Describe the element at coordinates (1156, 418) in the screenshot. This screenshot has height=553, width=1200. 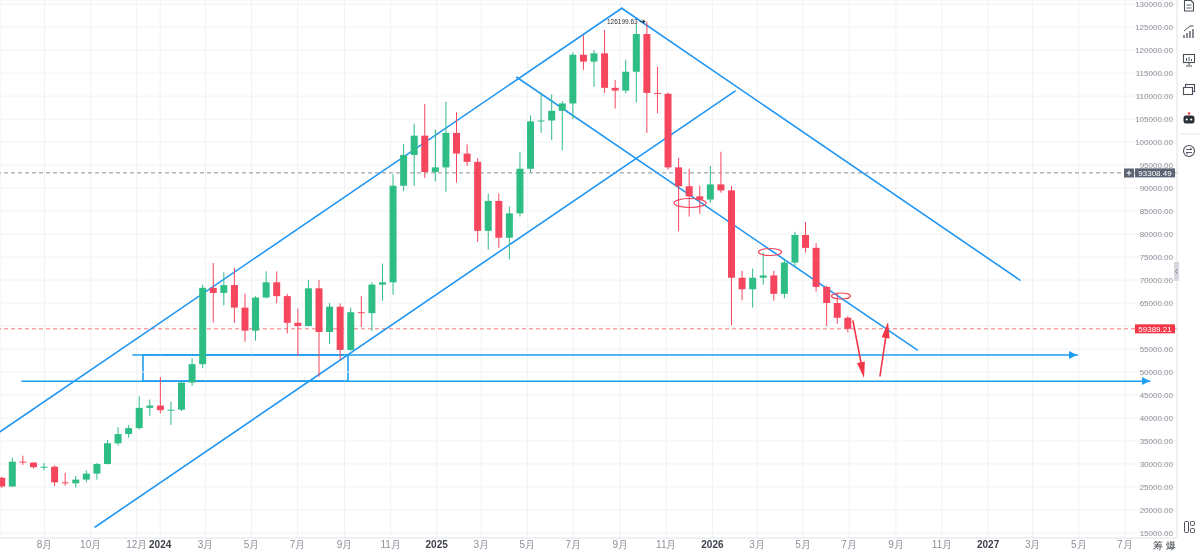
I see `y-tick-label: 40000.00` at that location.